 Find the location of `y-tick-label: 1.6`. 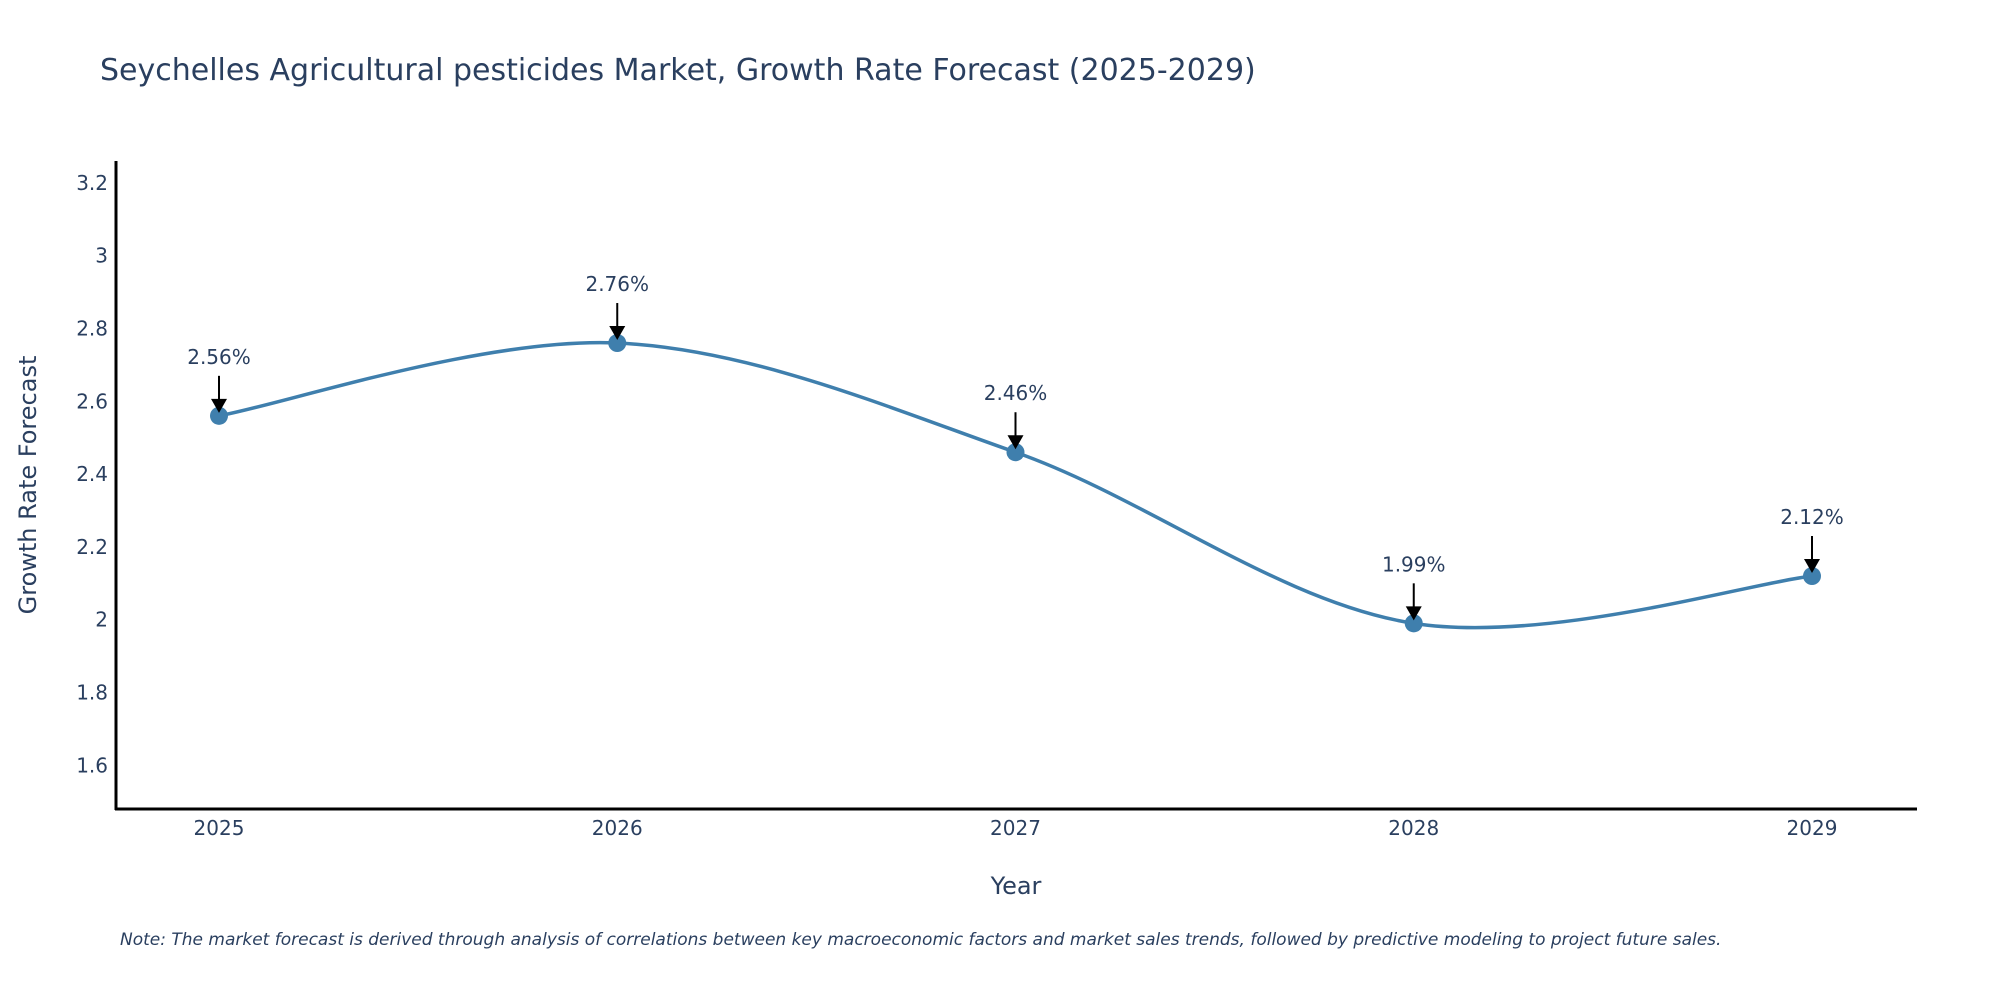

y-tick-label: 1.6 is located at coordinates (92, 765).